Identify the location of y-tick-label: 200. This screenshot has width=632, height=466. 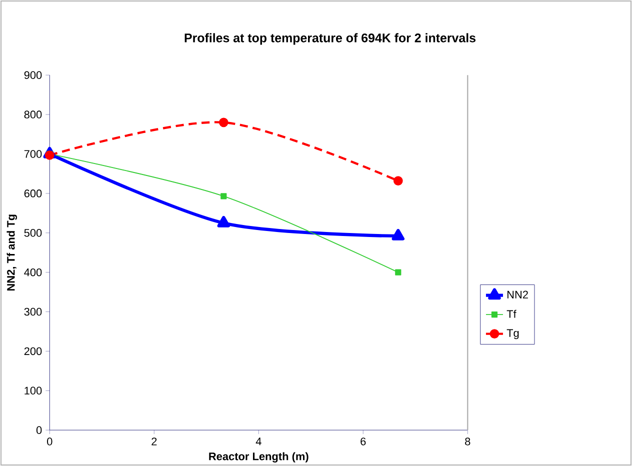
(33, 351).